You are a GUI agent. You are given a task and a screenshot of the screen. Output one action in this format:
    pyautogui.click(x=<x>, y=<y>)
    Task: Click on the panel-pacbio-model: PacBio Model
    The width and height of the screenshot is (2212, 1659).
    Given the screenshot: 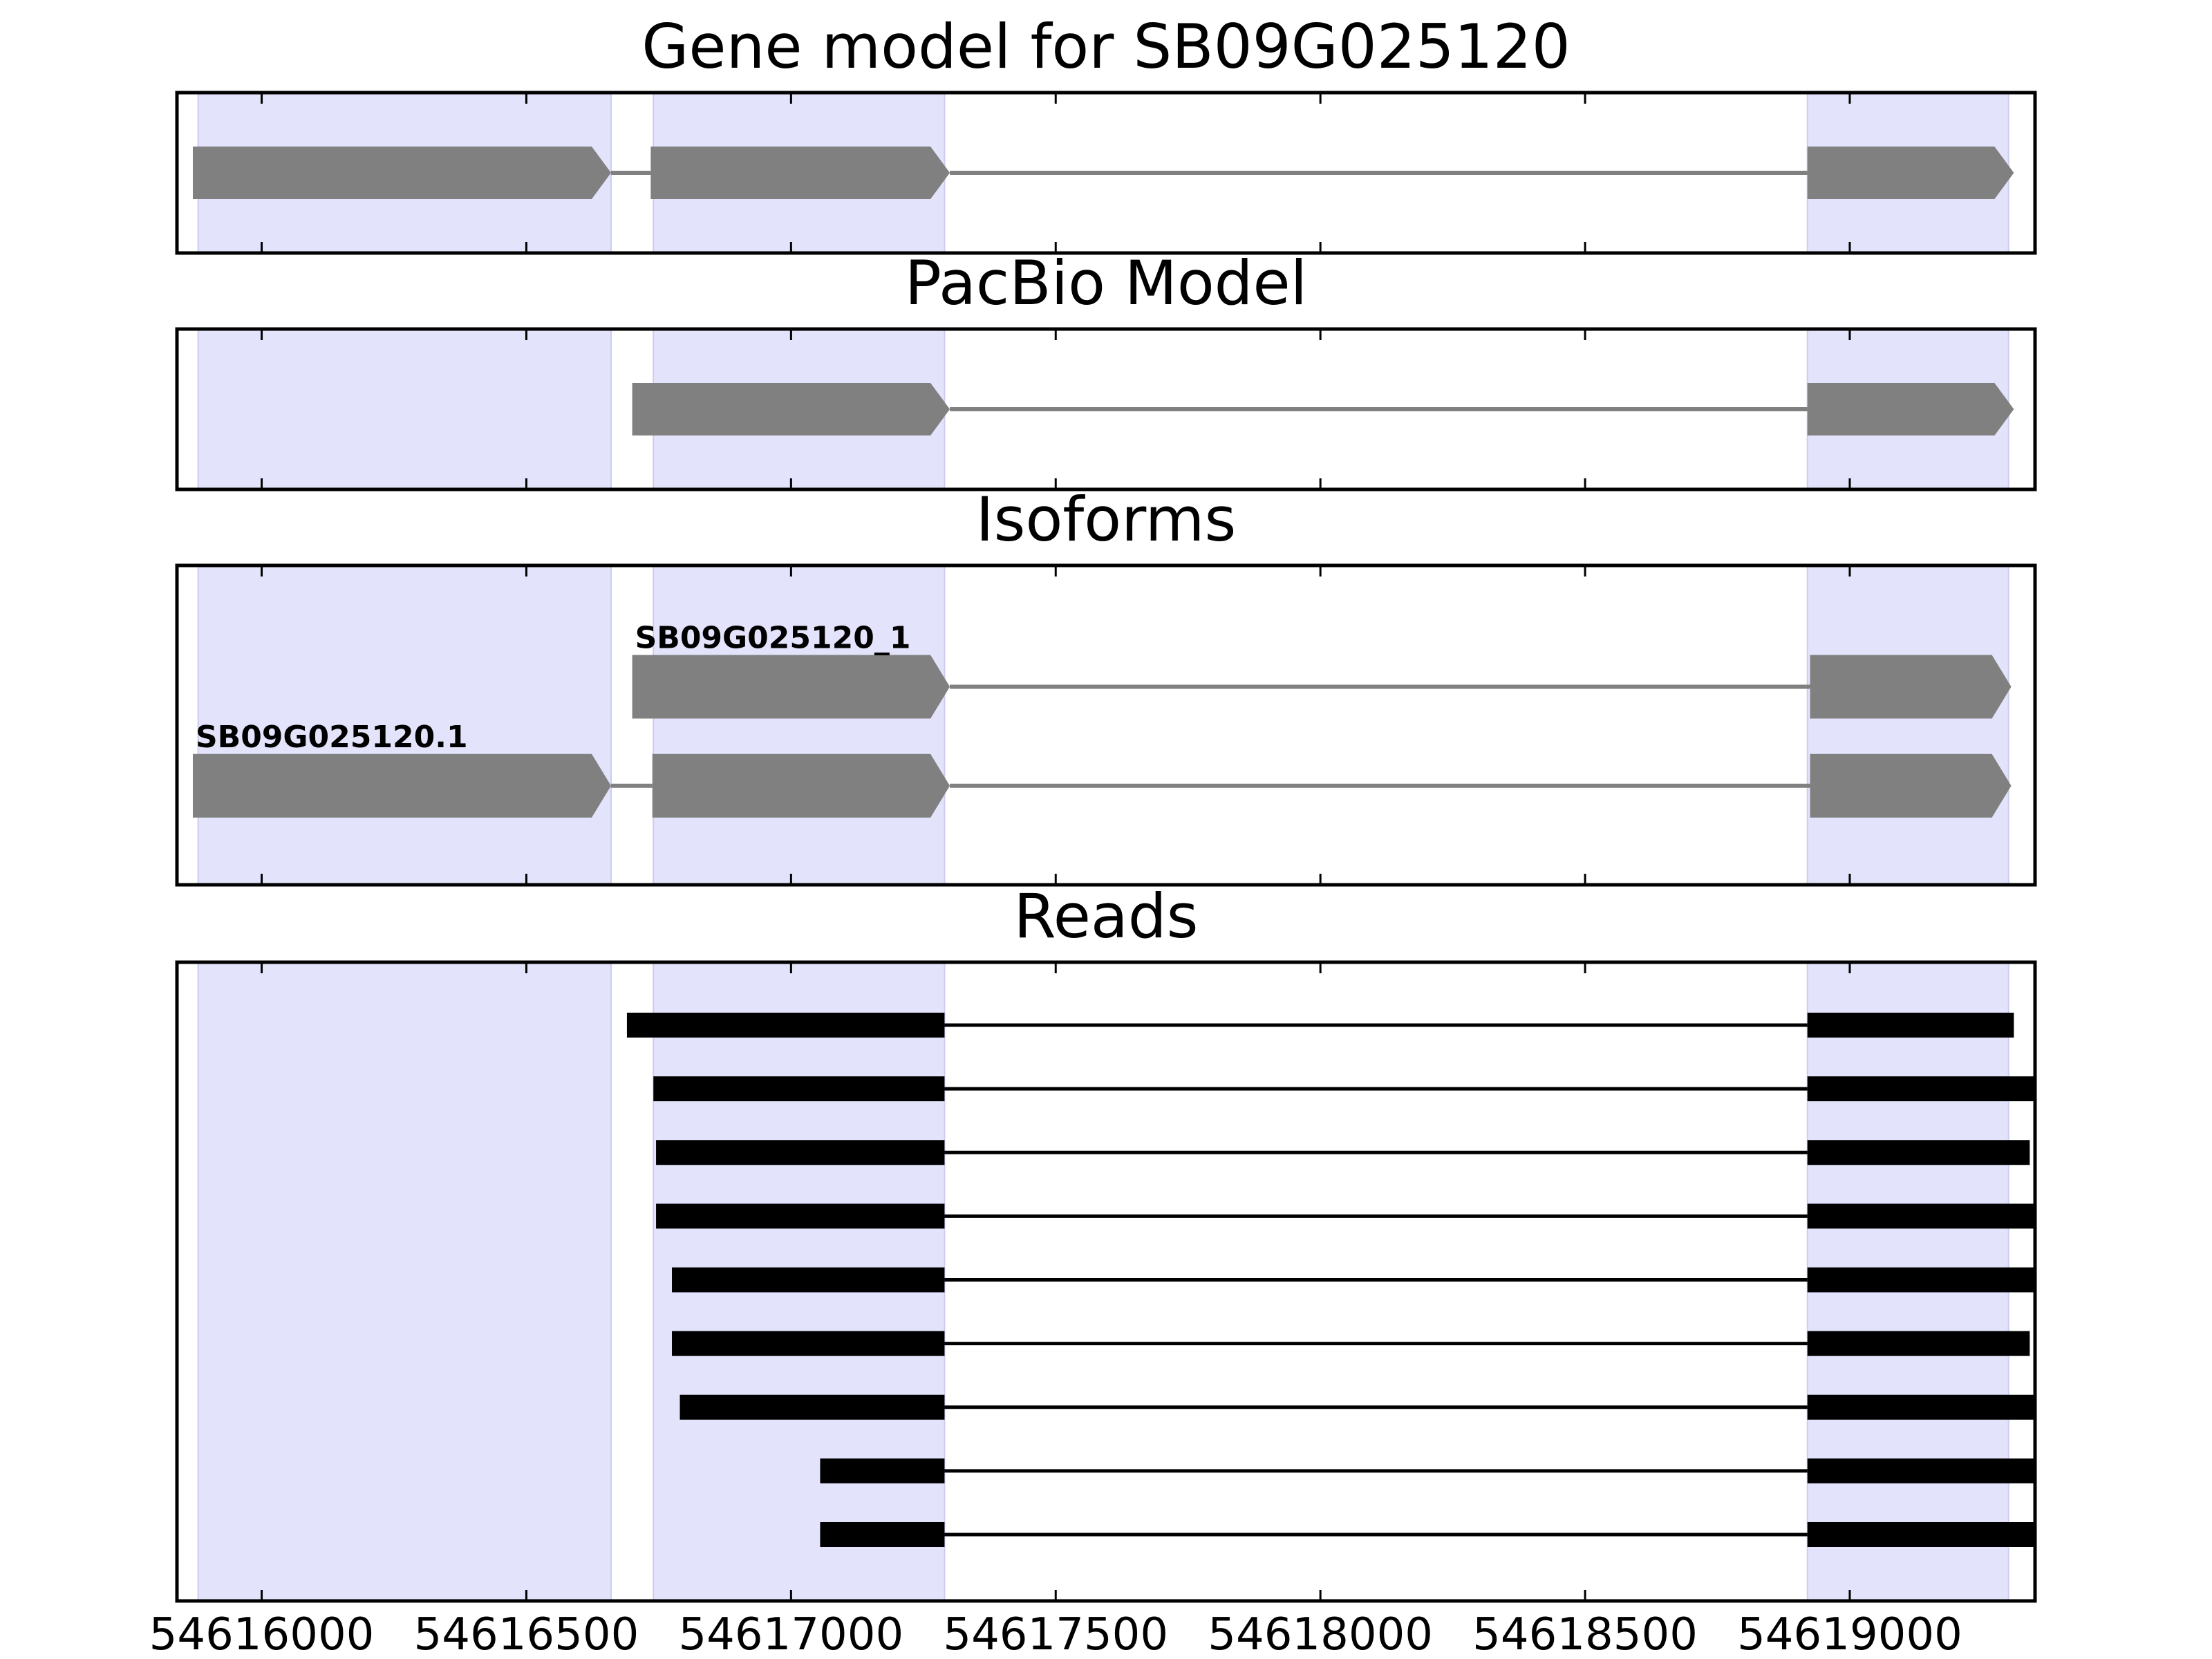 What is the action you would take?
    pyautogui.click(x=1106, y=369)
    